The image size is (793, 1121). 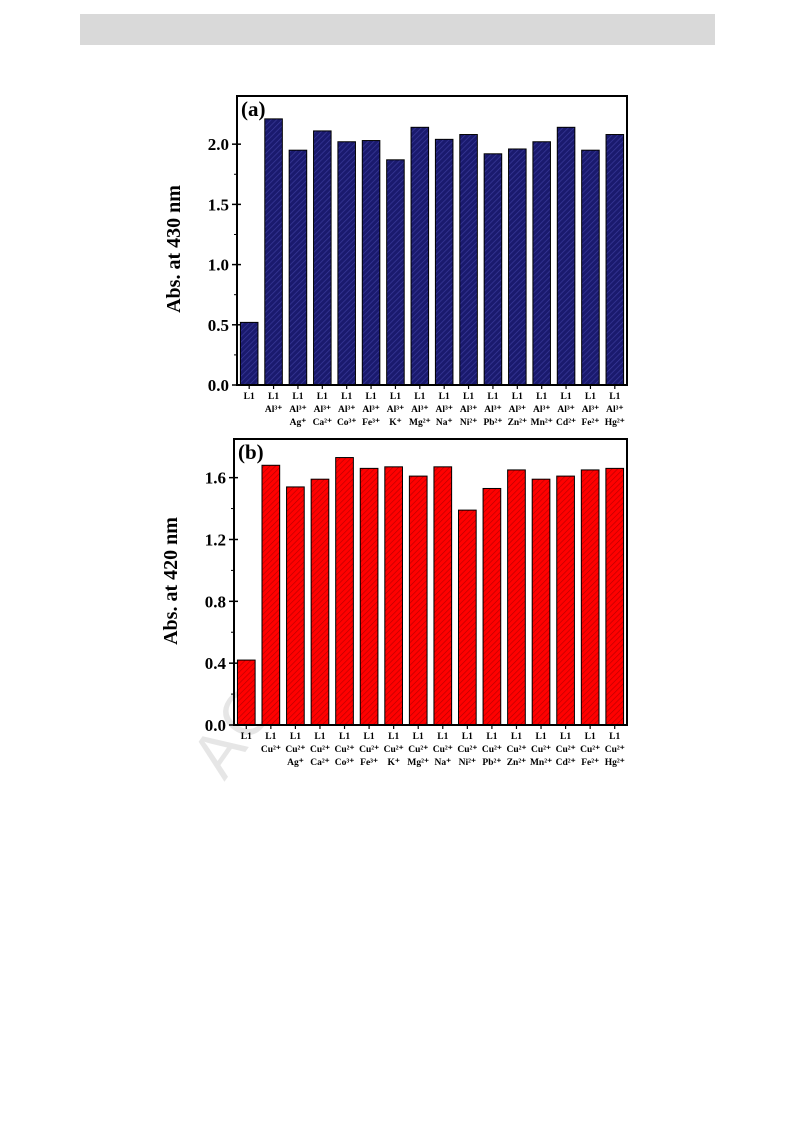 I want to click on y-axis-title: Abs. at 430 nm, so click(x=174, y=249).